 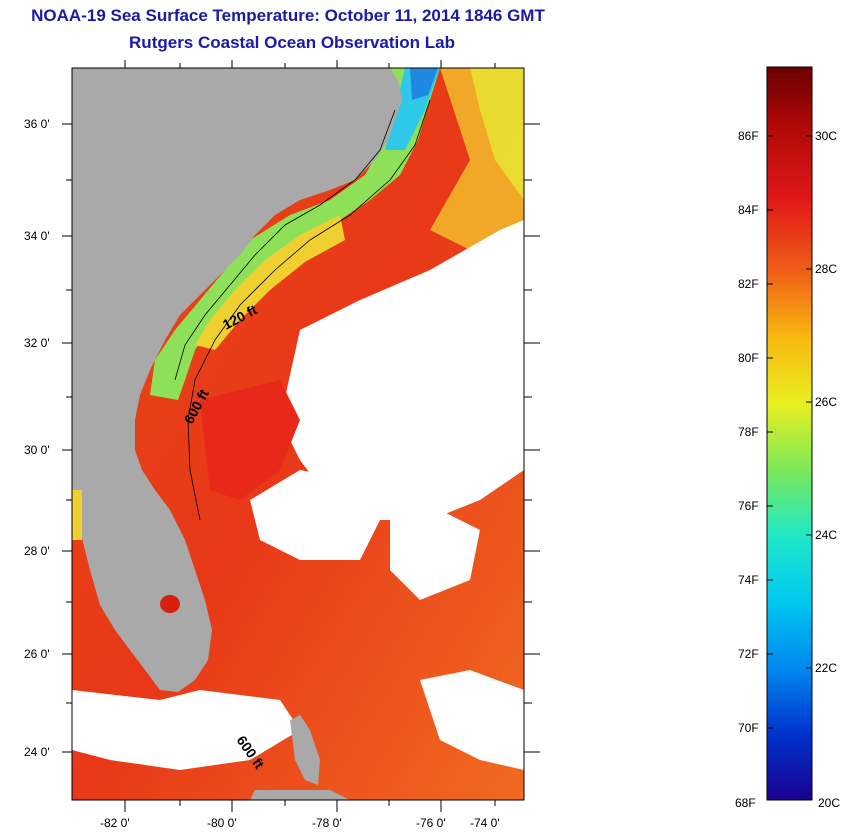 I want to click on lon-label: -78 0', so click(x=327, y=823).